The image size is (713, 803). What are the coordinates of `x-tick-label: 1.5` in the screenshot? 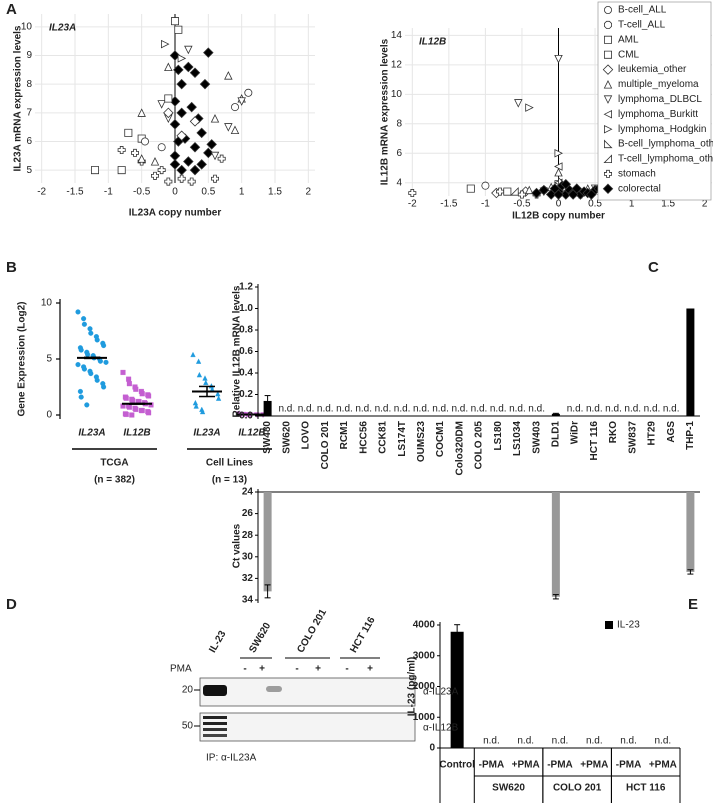 It's located at (668, 204).